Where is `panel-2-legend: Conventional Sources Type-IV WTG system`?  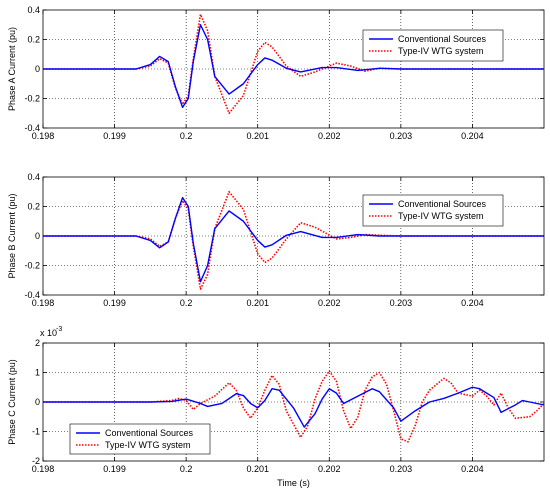
panel-2-legend: Conventional Sources Type-IV WTG system is located at coordinates (433, 210).